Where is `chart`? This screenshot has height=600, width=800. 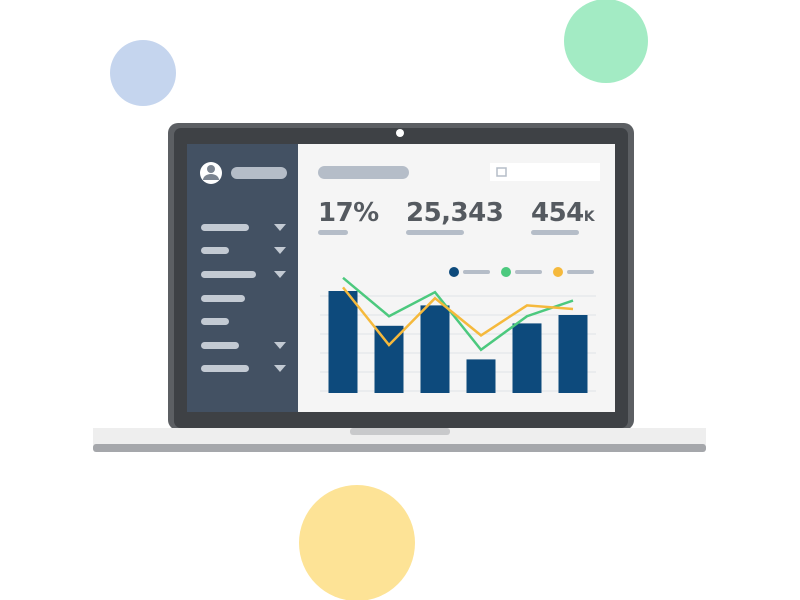
chart is located at coordinates (458, 330).